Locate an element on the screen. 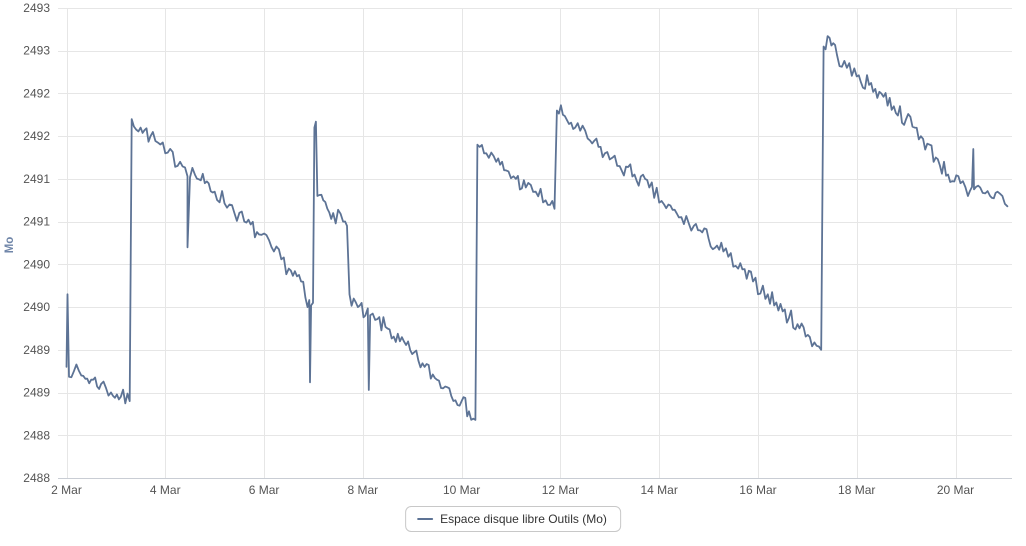 Image resolution: width=1026 pixels, height=546 pixels. x-axis-tick-label: 18 Mar is located at coordinates (856, 490).